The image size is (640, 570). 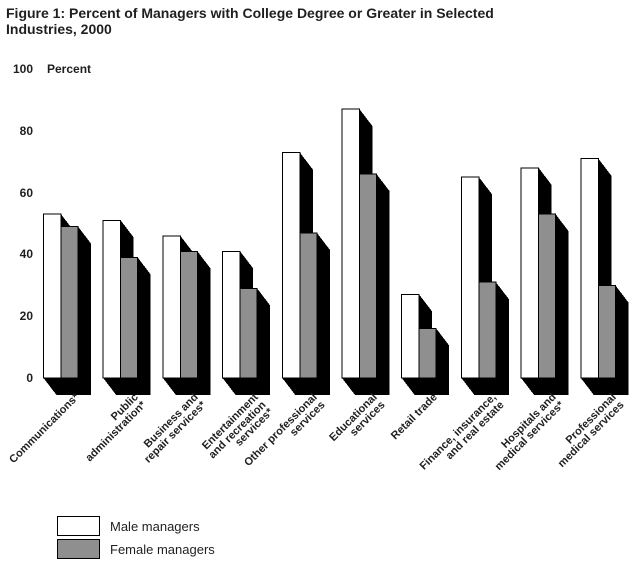 What do you see at coordinates (589, 268) in the screenshot?
I see `bar-male-professional-medical-services` at bounding box center [589, 268].